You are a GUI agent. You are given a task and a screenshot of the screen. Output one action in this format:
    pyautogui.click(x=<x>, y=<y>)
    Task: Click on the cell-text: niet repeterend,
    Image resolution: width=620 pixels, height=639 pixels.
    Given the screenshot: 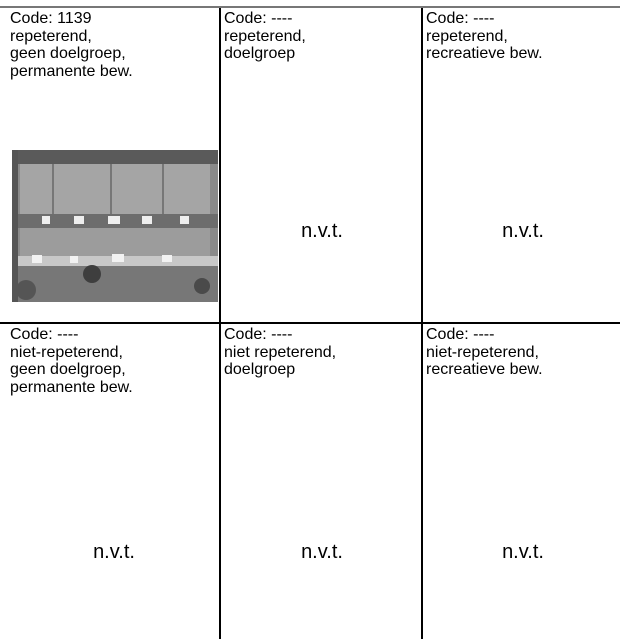 What is the action you would take?
    pyautogui.click(x=280, y=352)
    